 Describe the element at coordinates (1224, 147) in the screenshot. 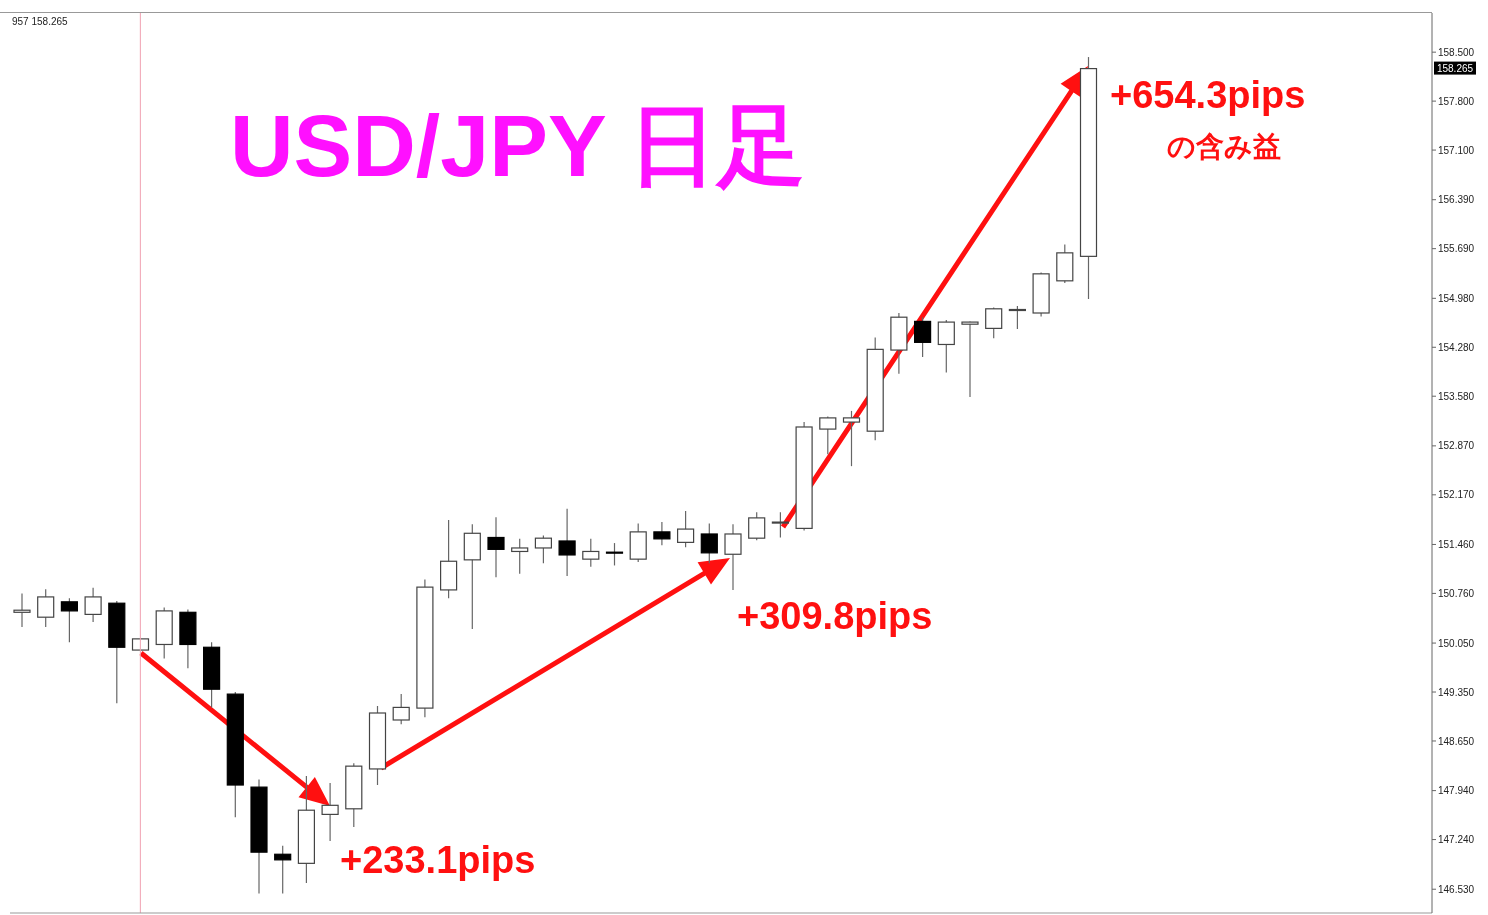

I see `annotation: の含み益` at that location.